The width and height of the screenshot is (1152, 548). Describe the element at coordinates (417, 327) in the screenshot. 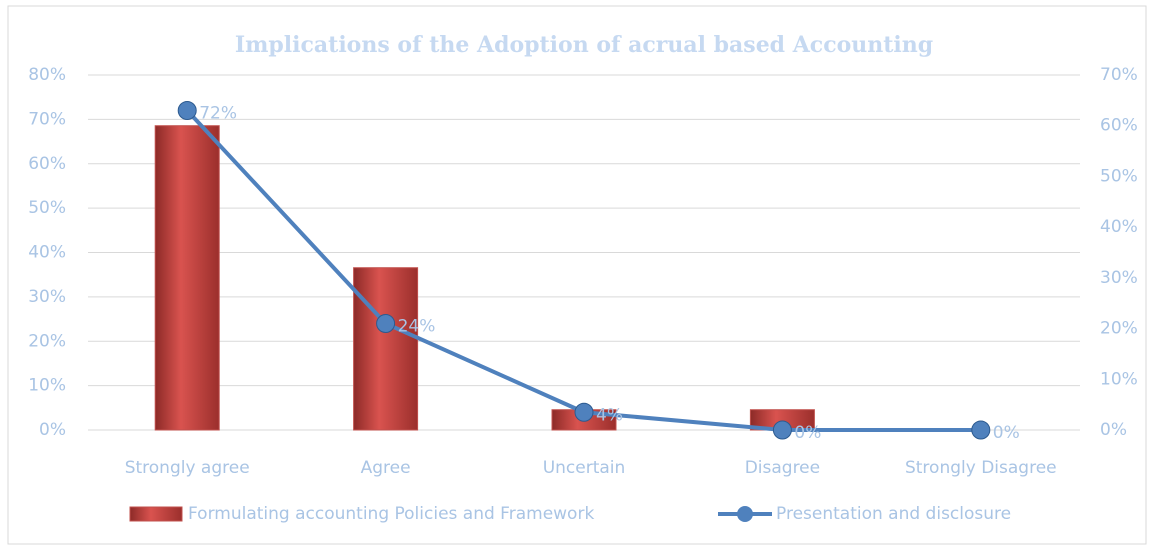

I see `data-label: 24%` at that location.